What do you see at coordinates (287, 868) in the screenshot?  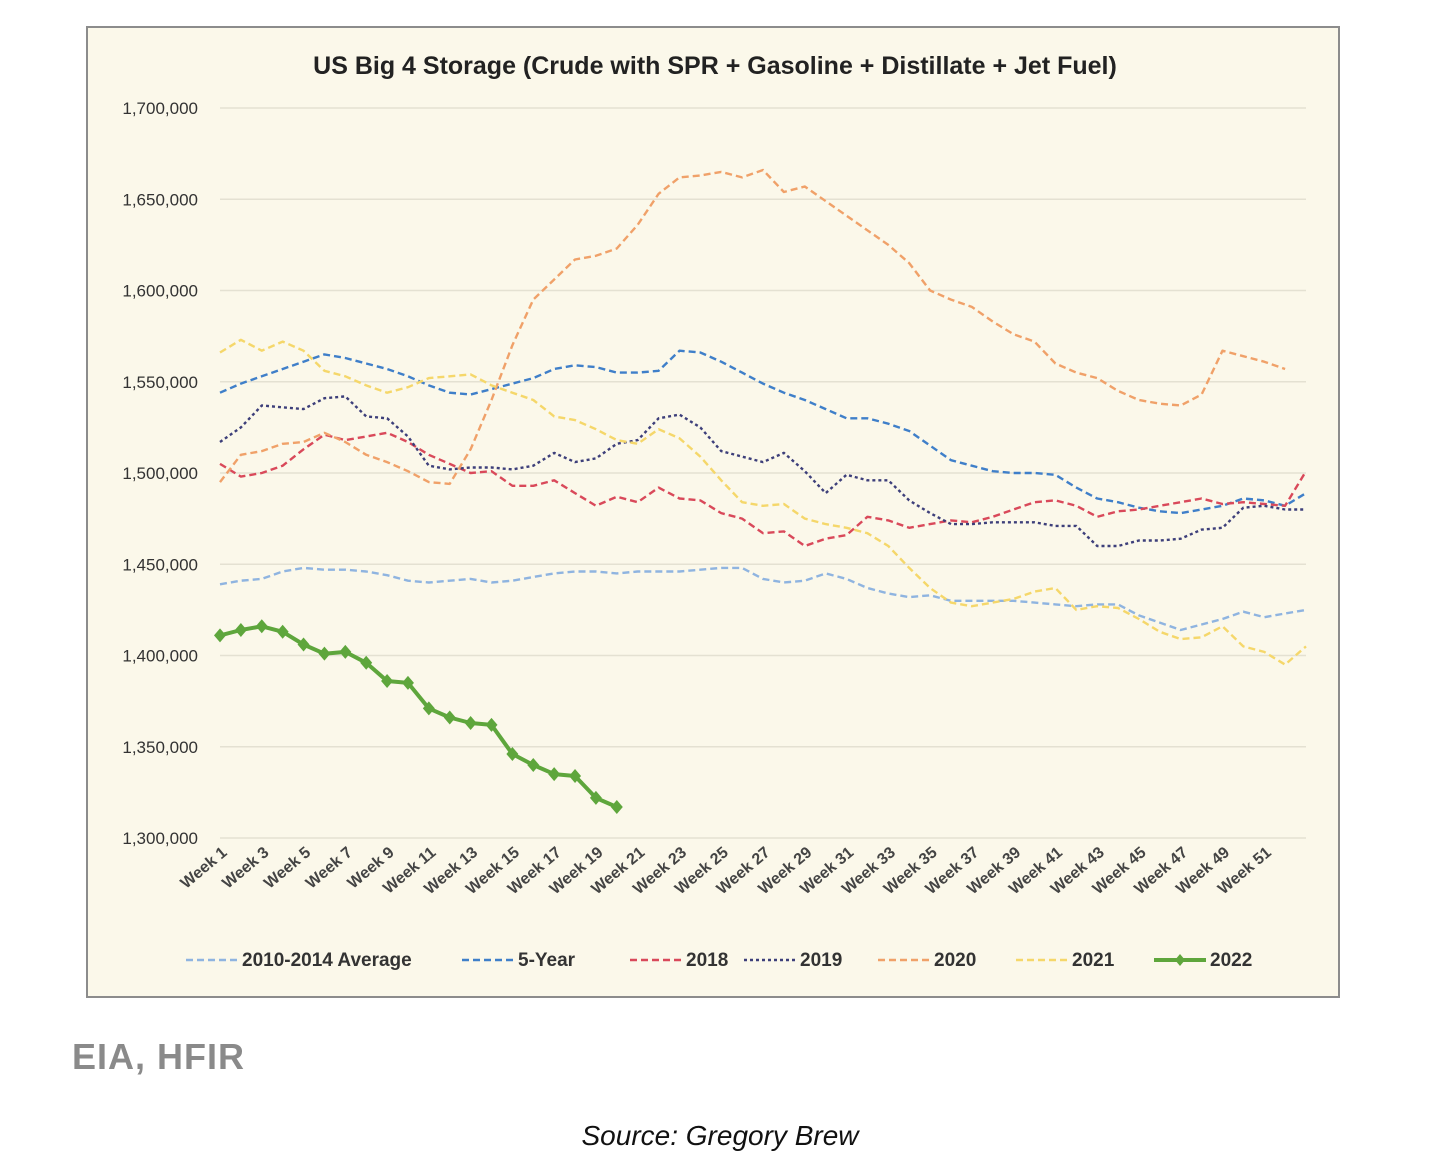 I see `x-tick-label: Week 5` at bounding box center [287, 868].